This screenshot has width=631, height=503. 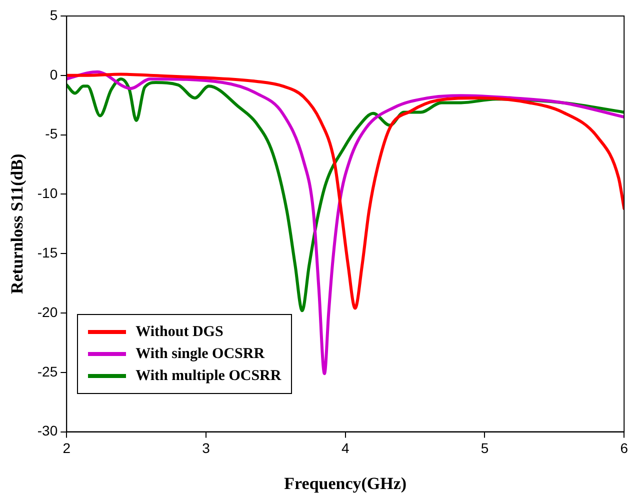 I want to click on y-tick-label: -5, so click(x=51, y=134).